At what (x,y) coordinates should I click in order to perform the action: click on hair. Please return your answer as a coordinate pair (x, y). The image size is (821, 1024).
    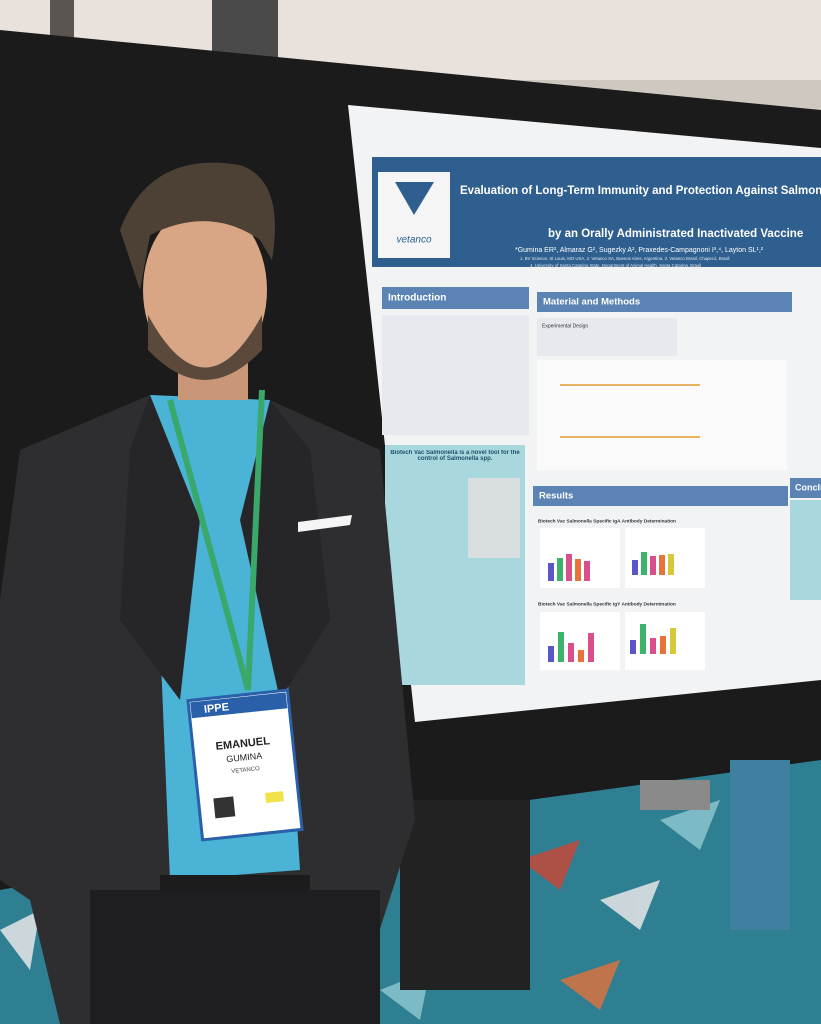
    Looking at the image, I should click on (197, 226).